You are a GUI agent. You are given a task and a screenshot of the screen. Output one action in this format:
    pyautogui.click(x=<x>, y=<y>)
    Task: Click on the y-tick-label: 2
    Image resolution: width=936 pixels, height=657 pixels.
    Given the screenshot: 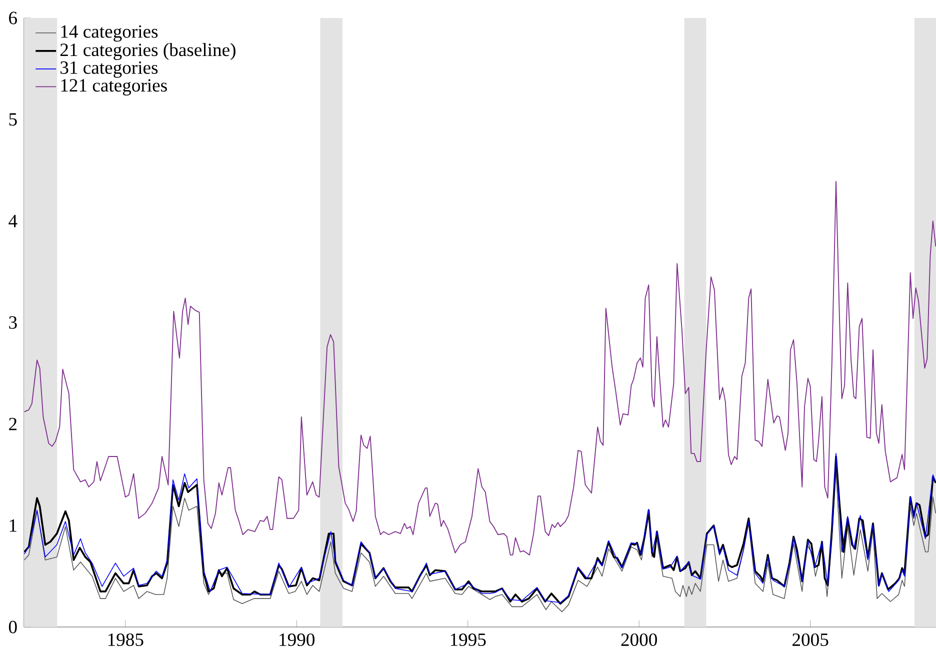 What is the action you would take?
    pyautogui.click(x=13, y=424)
    